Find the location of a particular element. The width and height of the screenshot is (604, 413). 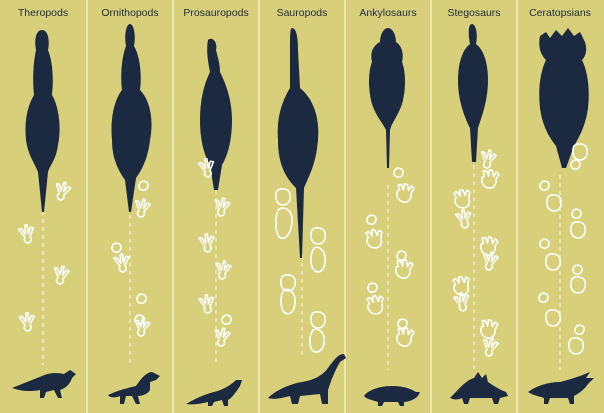

ankylosaur-tracks is located at coordinates (390, 257).